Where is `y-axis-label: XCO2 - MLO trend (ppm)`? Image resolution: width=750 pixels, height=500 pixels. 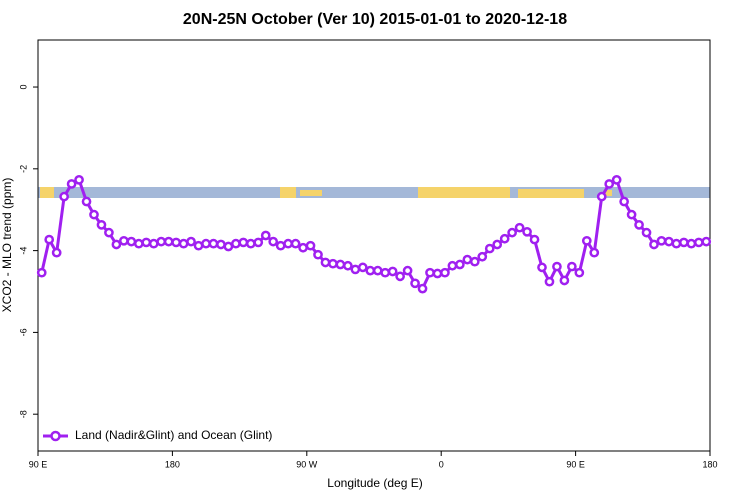
y-axis-label: XCO2 - MLO trend (ppm) is located at coordinates (7, 245).